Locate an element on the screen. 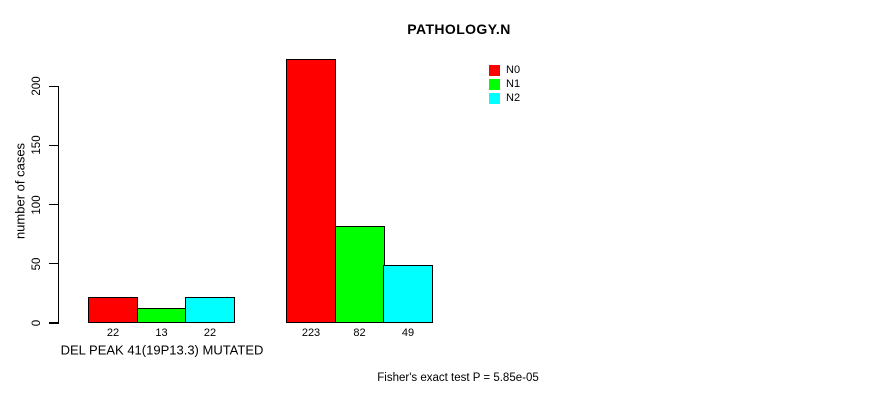  y-tick-label: 100 is located at coordinates (37, 205).